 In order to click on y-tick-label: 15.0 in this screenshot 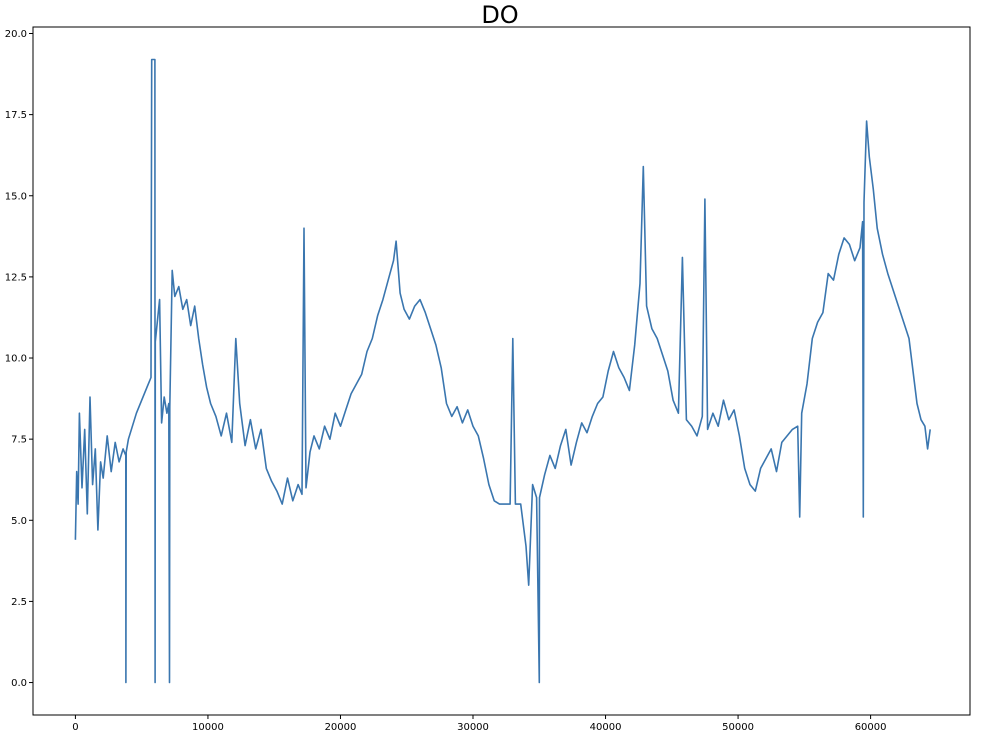, I will do `click(16, 196)`.